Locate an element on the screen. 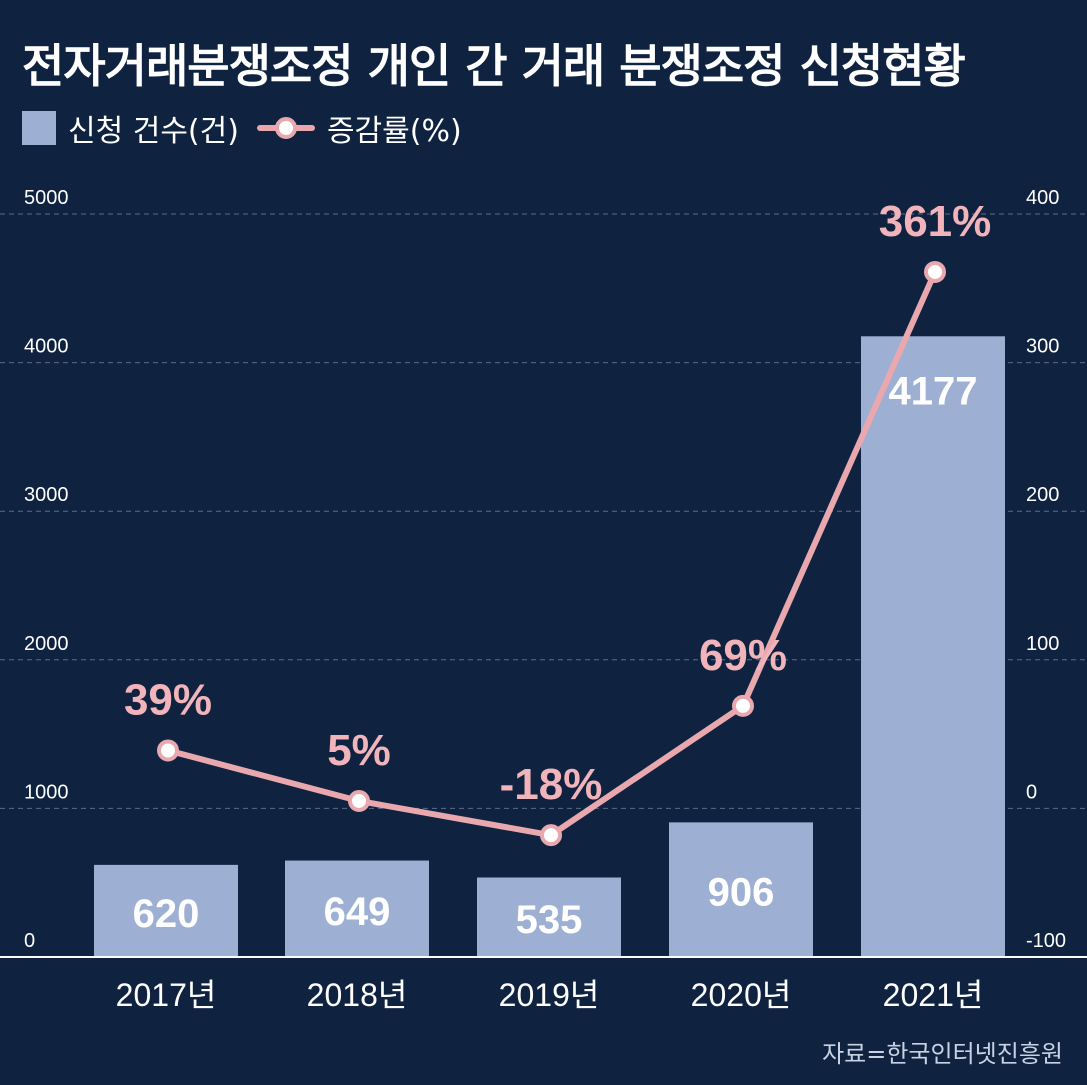 The height and width of the screenshot is (1085, 1087). x-tick-label: 2019년 is located at coordinates (549, 995).